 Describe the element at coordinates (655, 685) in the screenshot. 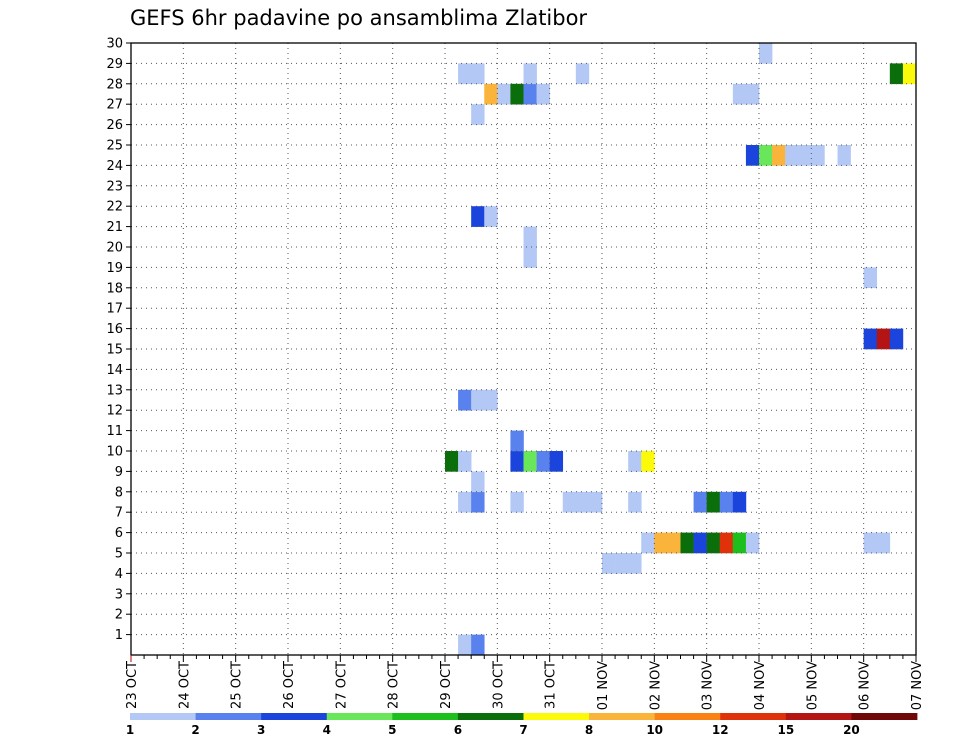

I see `x-tick-label: 02 NOV` at that location.